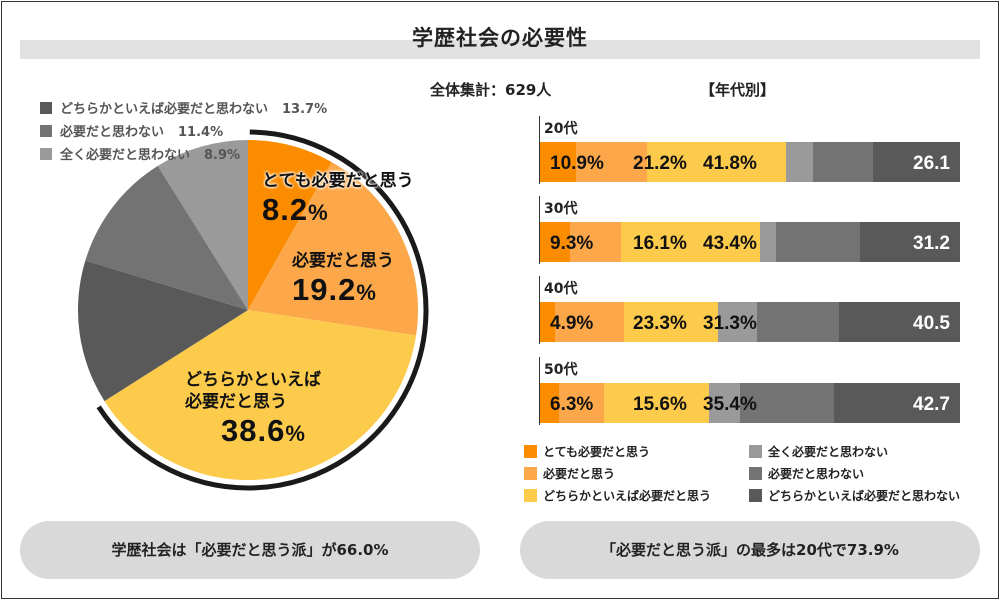 The height and width of the screenshot is (600, 1000). What do you see at coordinates (253, 380) in the screenshot?
I see `pie-label-text: どちらかといえば` at bounding box center [253, 380].